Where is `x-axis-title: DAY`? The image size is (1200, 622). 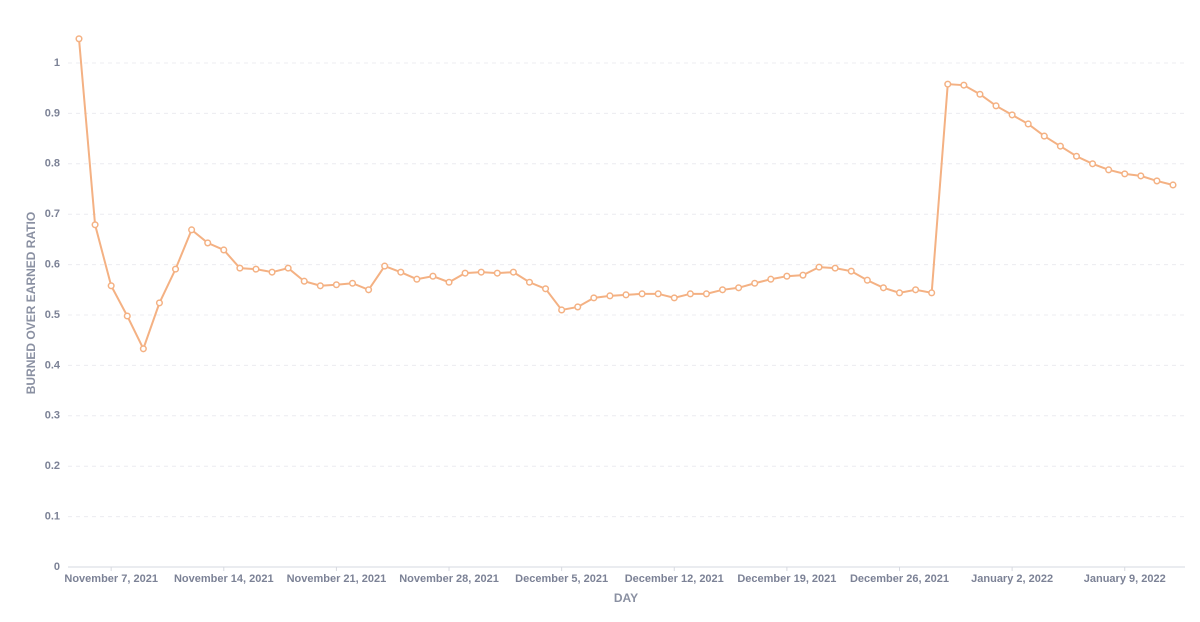
x-axis-title: DAY is located at coordinates (626, 598).